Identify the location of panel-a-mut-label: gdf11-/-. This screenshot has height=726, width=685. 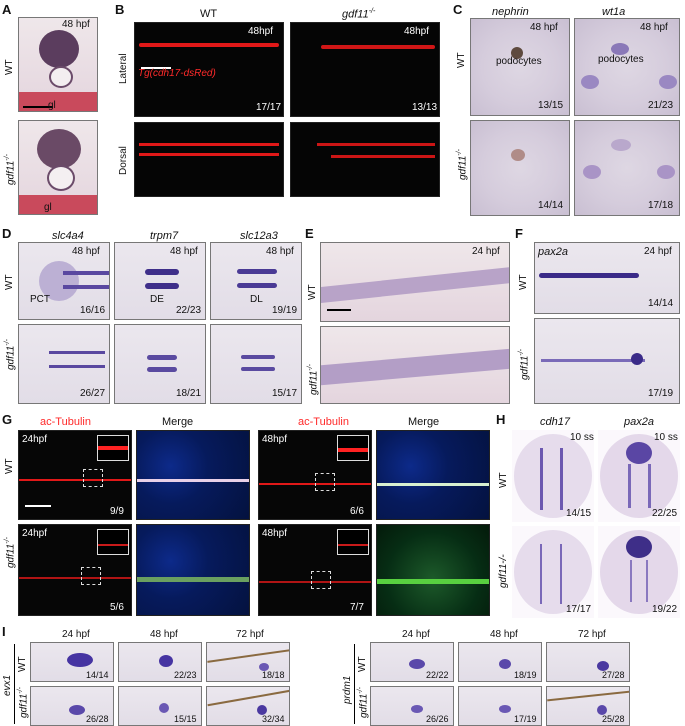
(10, 169).